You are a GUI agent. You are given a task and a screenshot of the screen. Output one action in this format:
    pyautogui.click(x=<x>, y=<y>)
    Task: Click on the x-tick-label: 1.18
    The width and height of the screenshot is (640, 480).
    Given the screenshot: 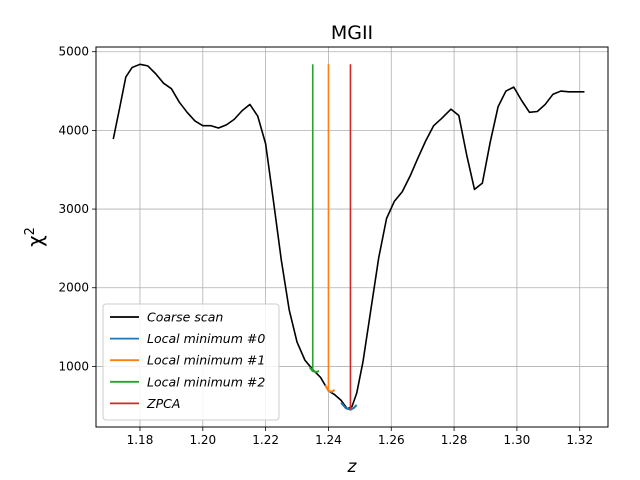 What is the action you would take?
    pyautogui.click(x=140, y=440)
    